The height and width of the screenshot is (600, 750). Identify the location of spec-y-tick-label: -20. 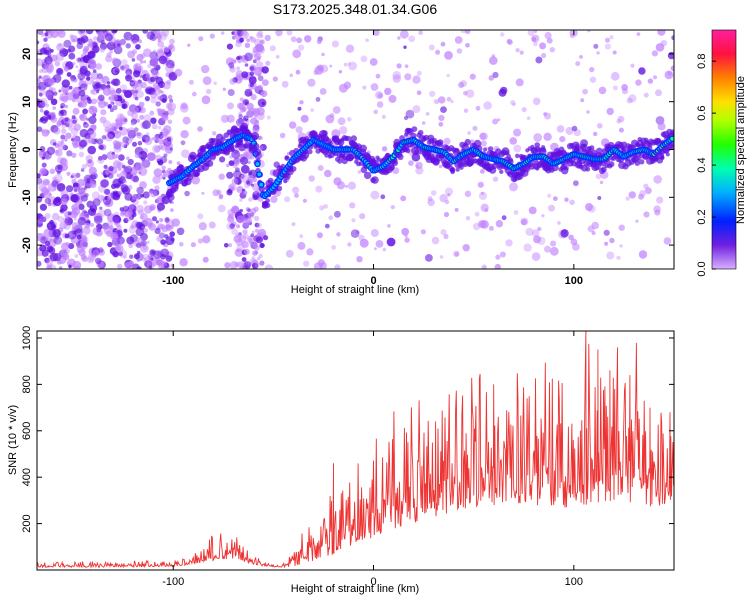
(27, 245).